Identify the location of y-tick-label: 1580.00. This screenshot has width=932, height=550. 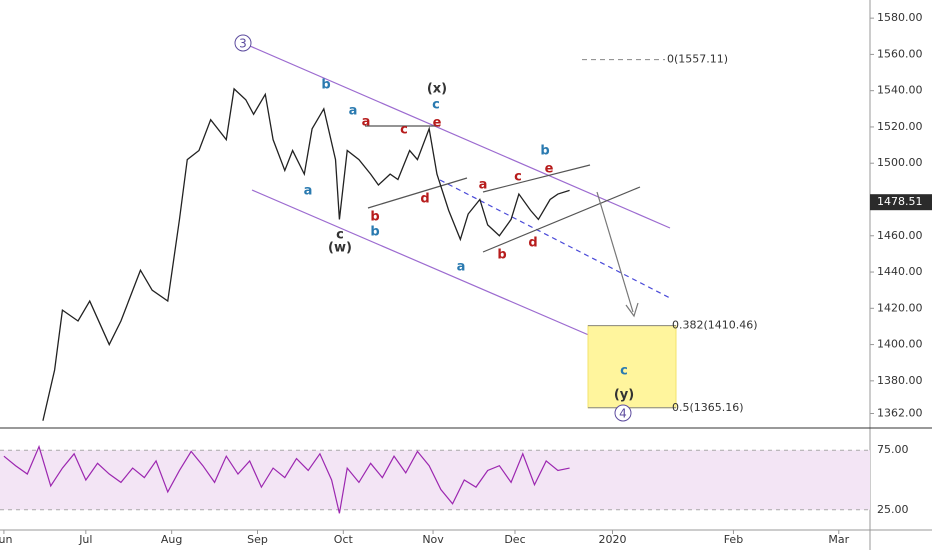
(900, 17).